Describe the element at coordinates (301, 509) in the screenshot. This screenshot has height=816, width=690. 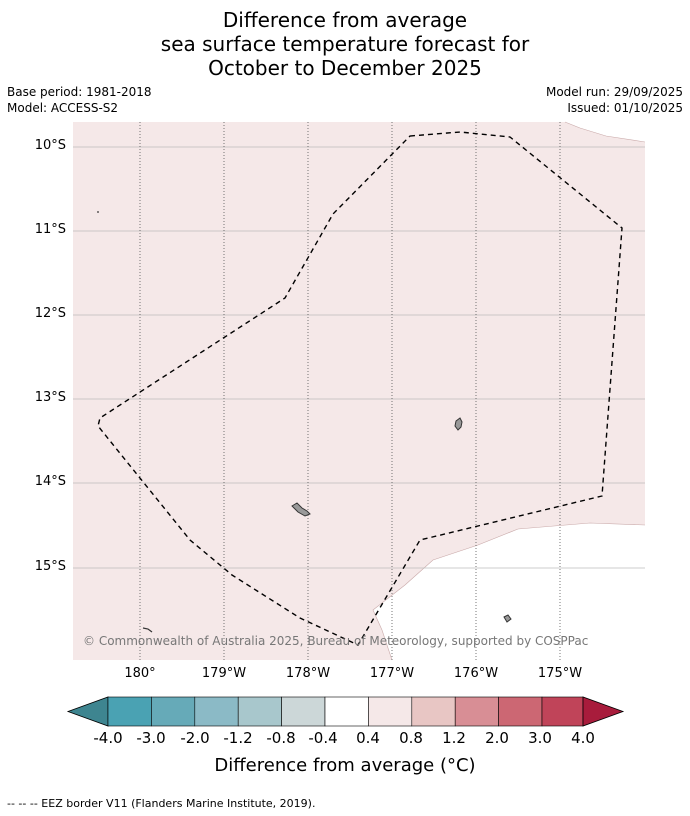
I see `island-west` at that location.